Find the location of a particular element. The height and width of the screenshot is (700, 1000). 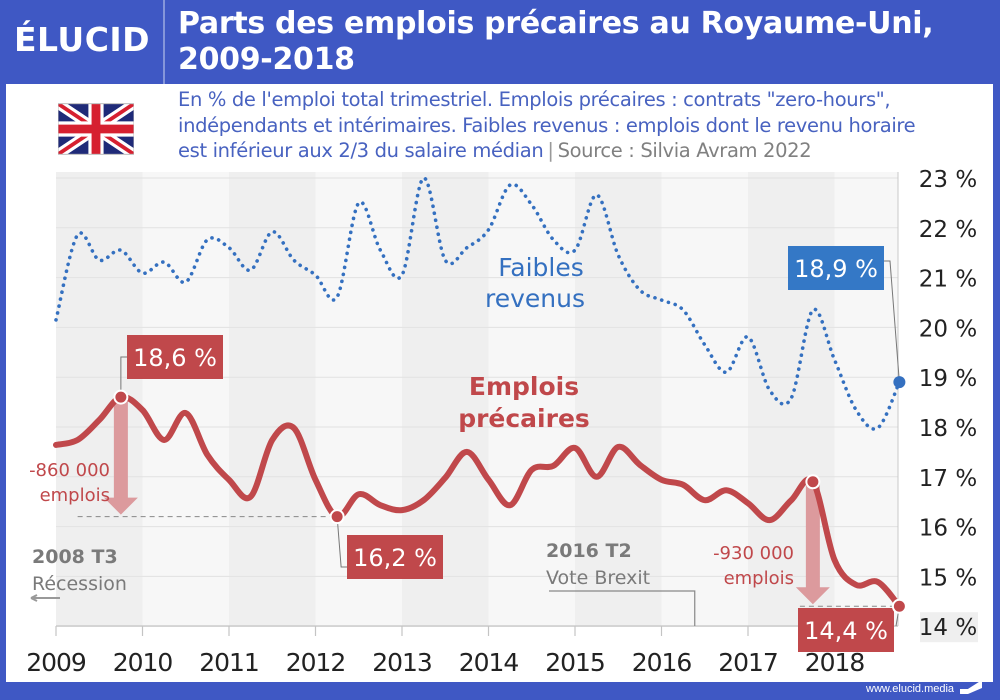

header-divider is located at coordinates (164, 42).